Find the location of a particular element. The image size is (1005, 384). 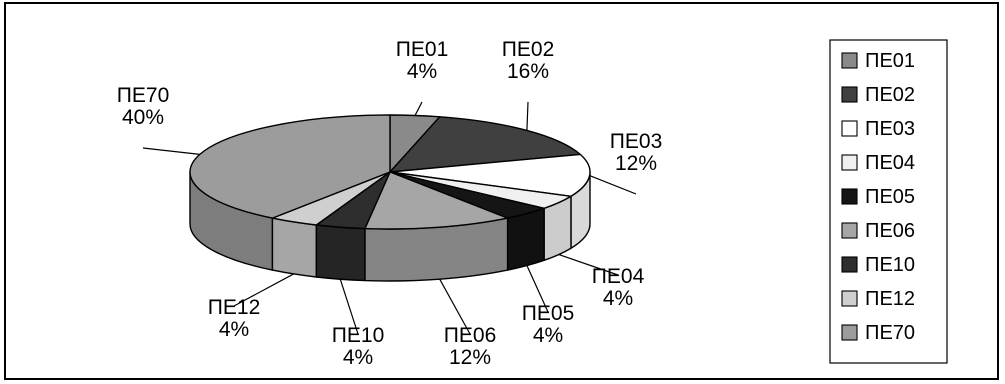

slice-3-value-label: 12% is located at coordinates (636, 163).